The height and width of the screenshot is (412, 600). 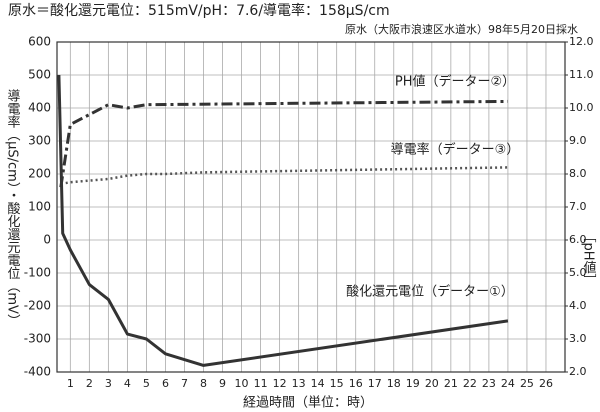 I want to click on y2-tick-label: 11.0, so click(x=581, y=74).